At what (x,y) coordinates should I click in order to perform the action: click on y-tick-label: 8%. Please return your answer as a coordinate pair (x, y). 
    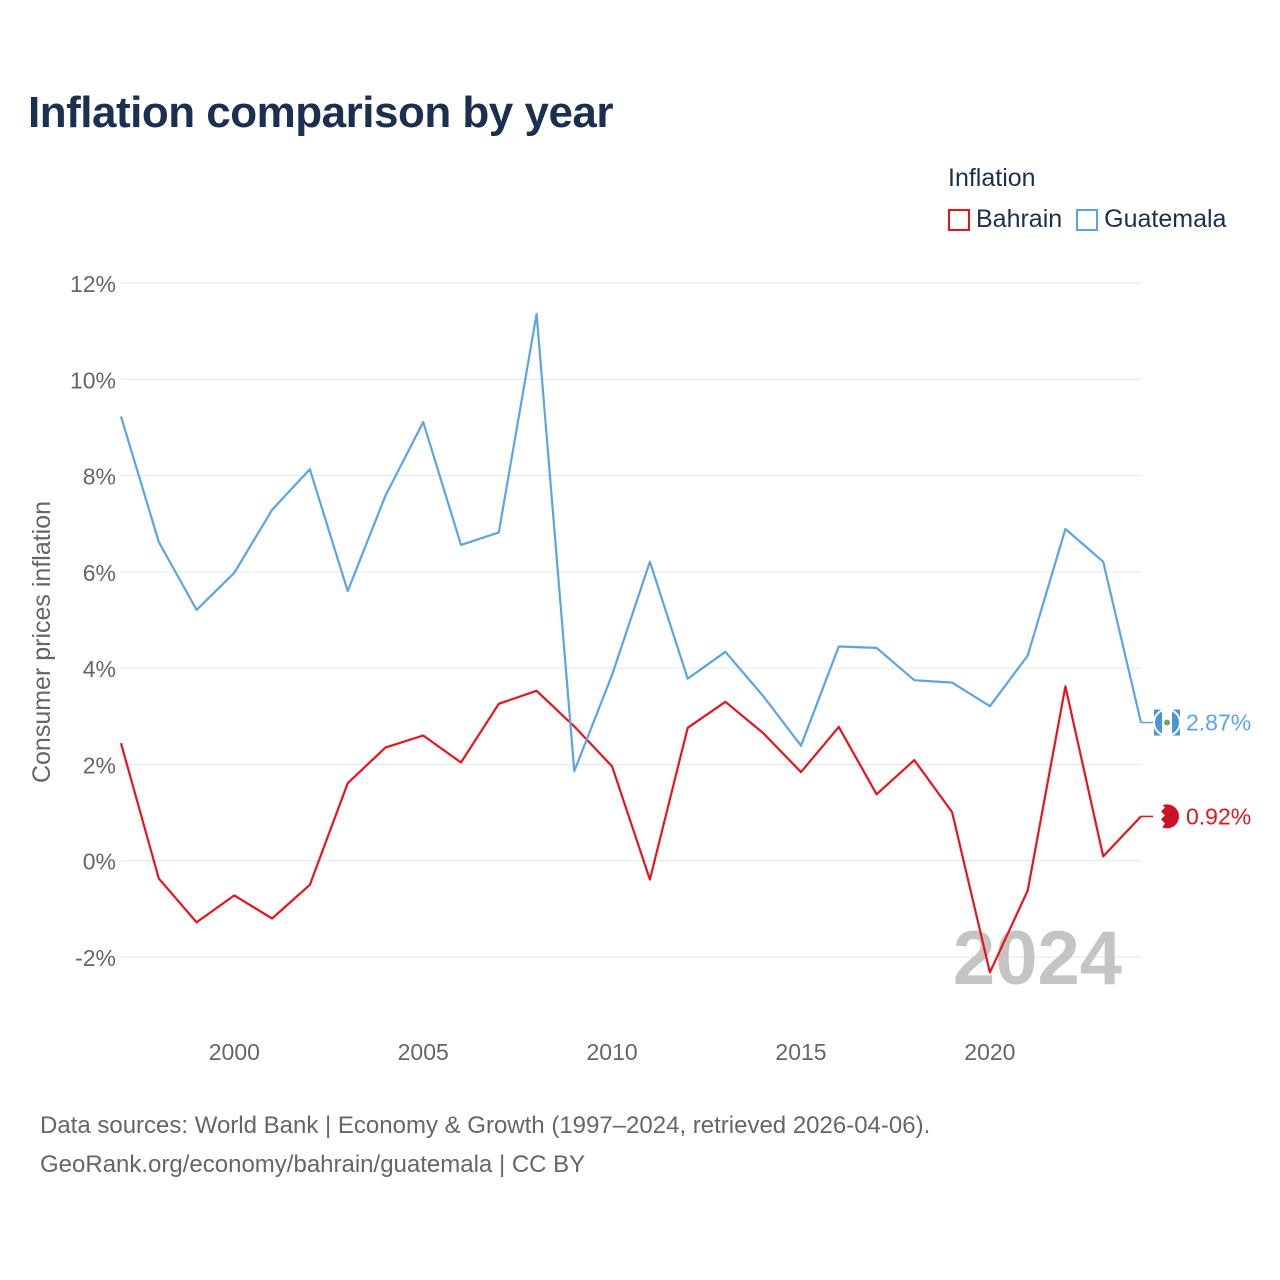
    Looking at the image, I should click on (99, 477).